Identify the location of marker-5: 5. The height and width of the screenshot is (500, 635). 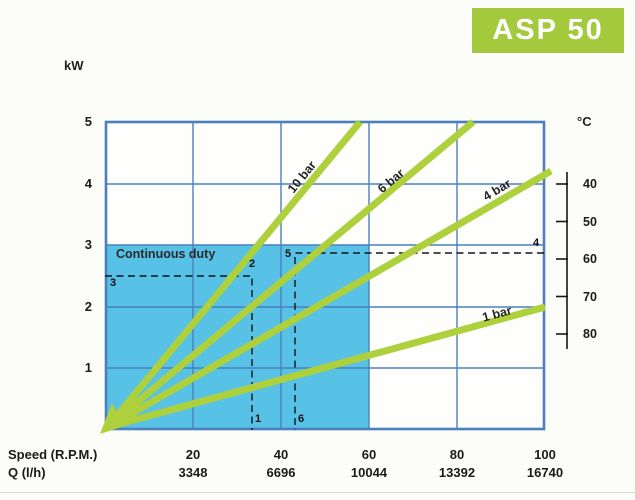
(288, 254).